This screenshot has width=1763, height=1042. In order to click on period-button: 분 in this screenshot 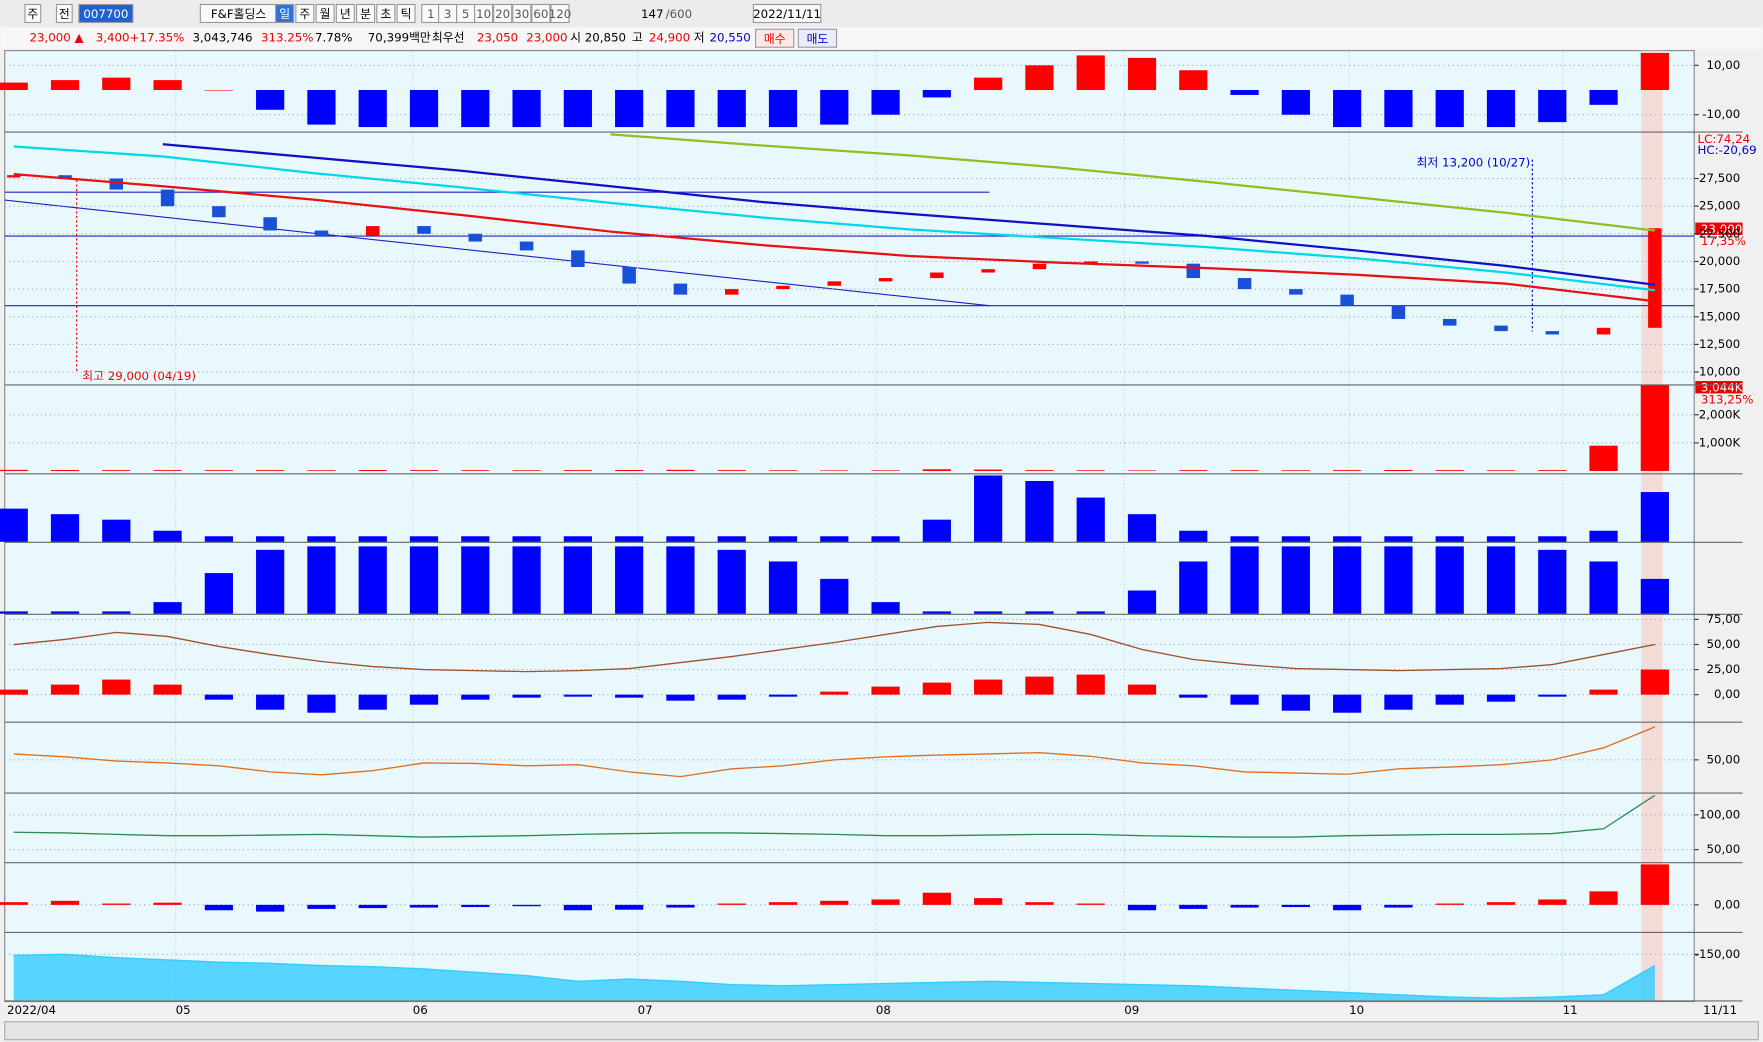, I will do `click(365, 14)`.